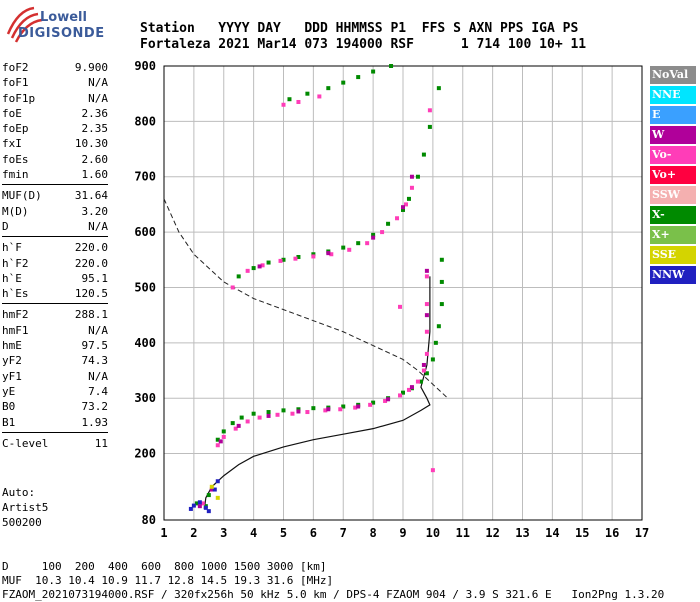 The image size is (700, 602). Describe the element at coordinates (15, 330) in the screenshot. I see `param-name: hmF1` at that location.